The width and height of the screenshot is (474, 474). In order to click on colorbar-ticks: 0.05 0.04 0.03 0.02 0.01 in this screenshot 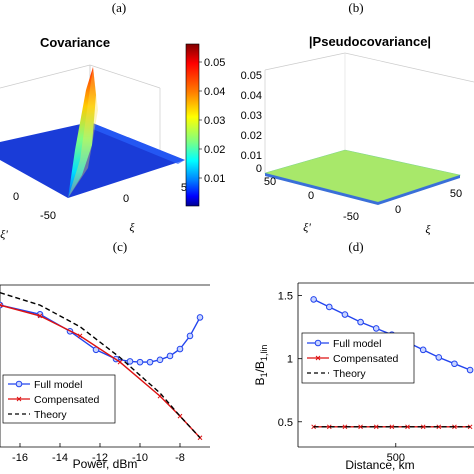, I will do `click(212, 121)`.